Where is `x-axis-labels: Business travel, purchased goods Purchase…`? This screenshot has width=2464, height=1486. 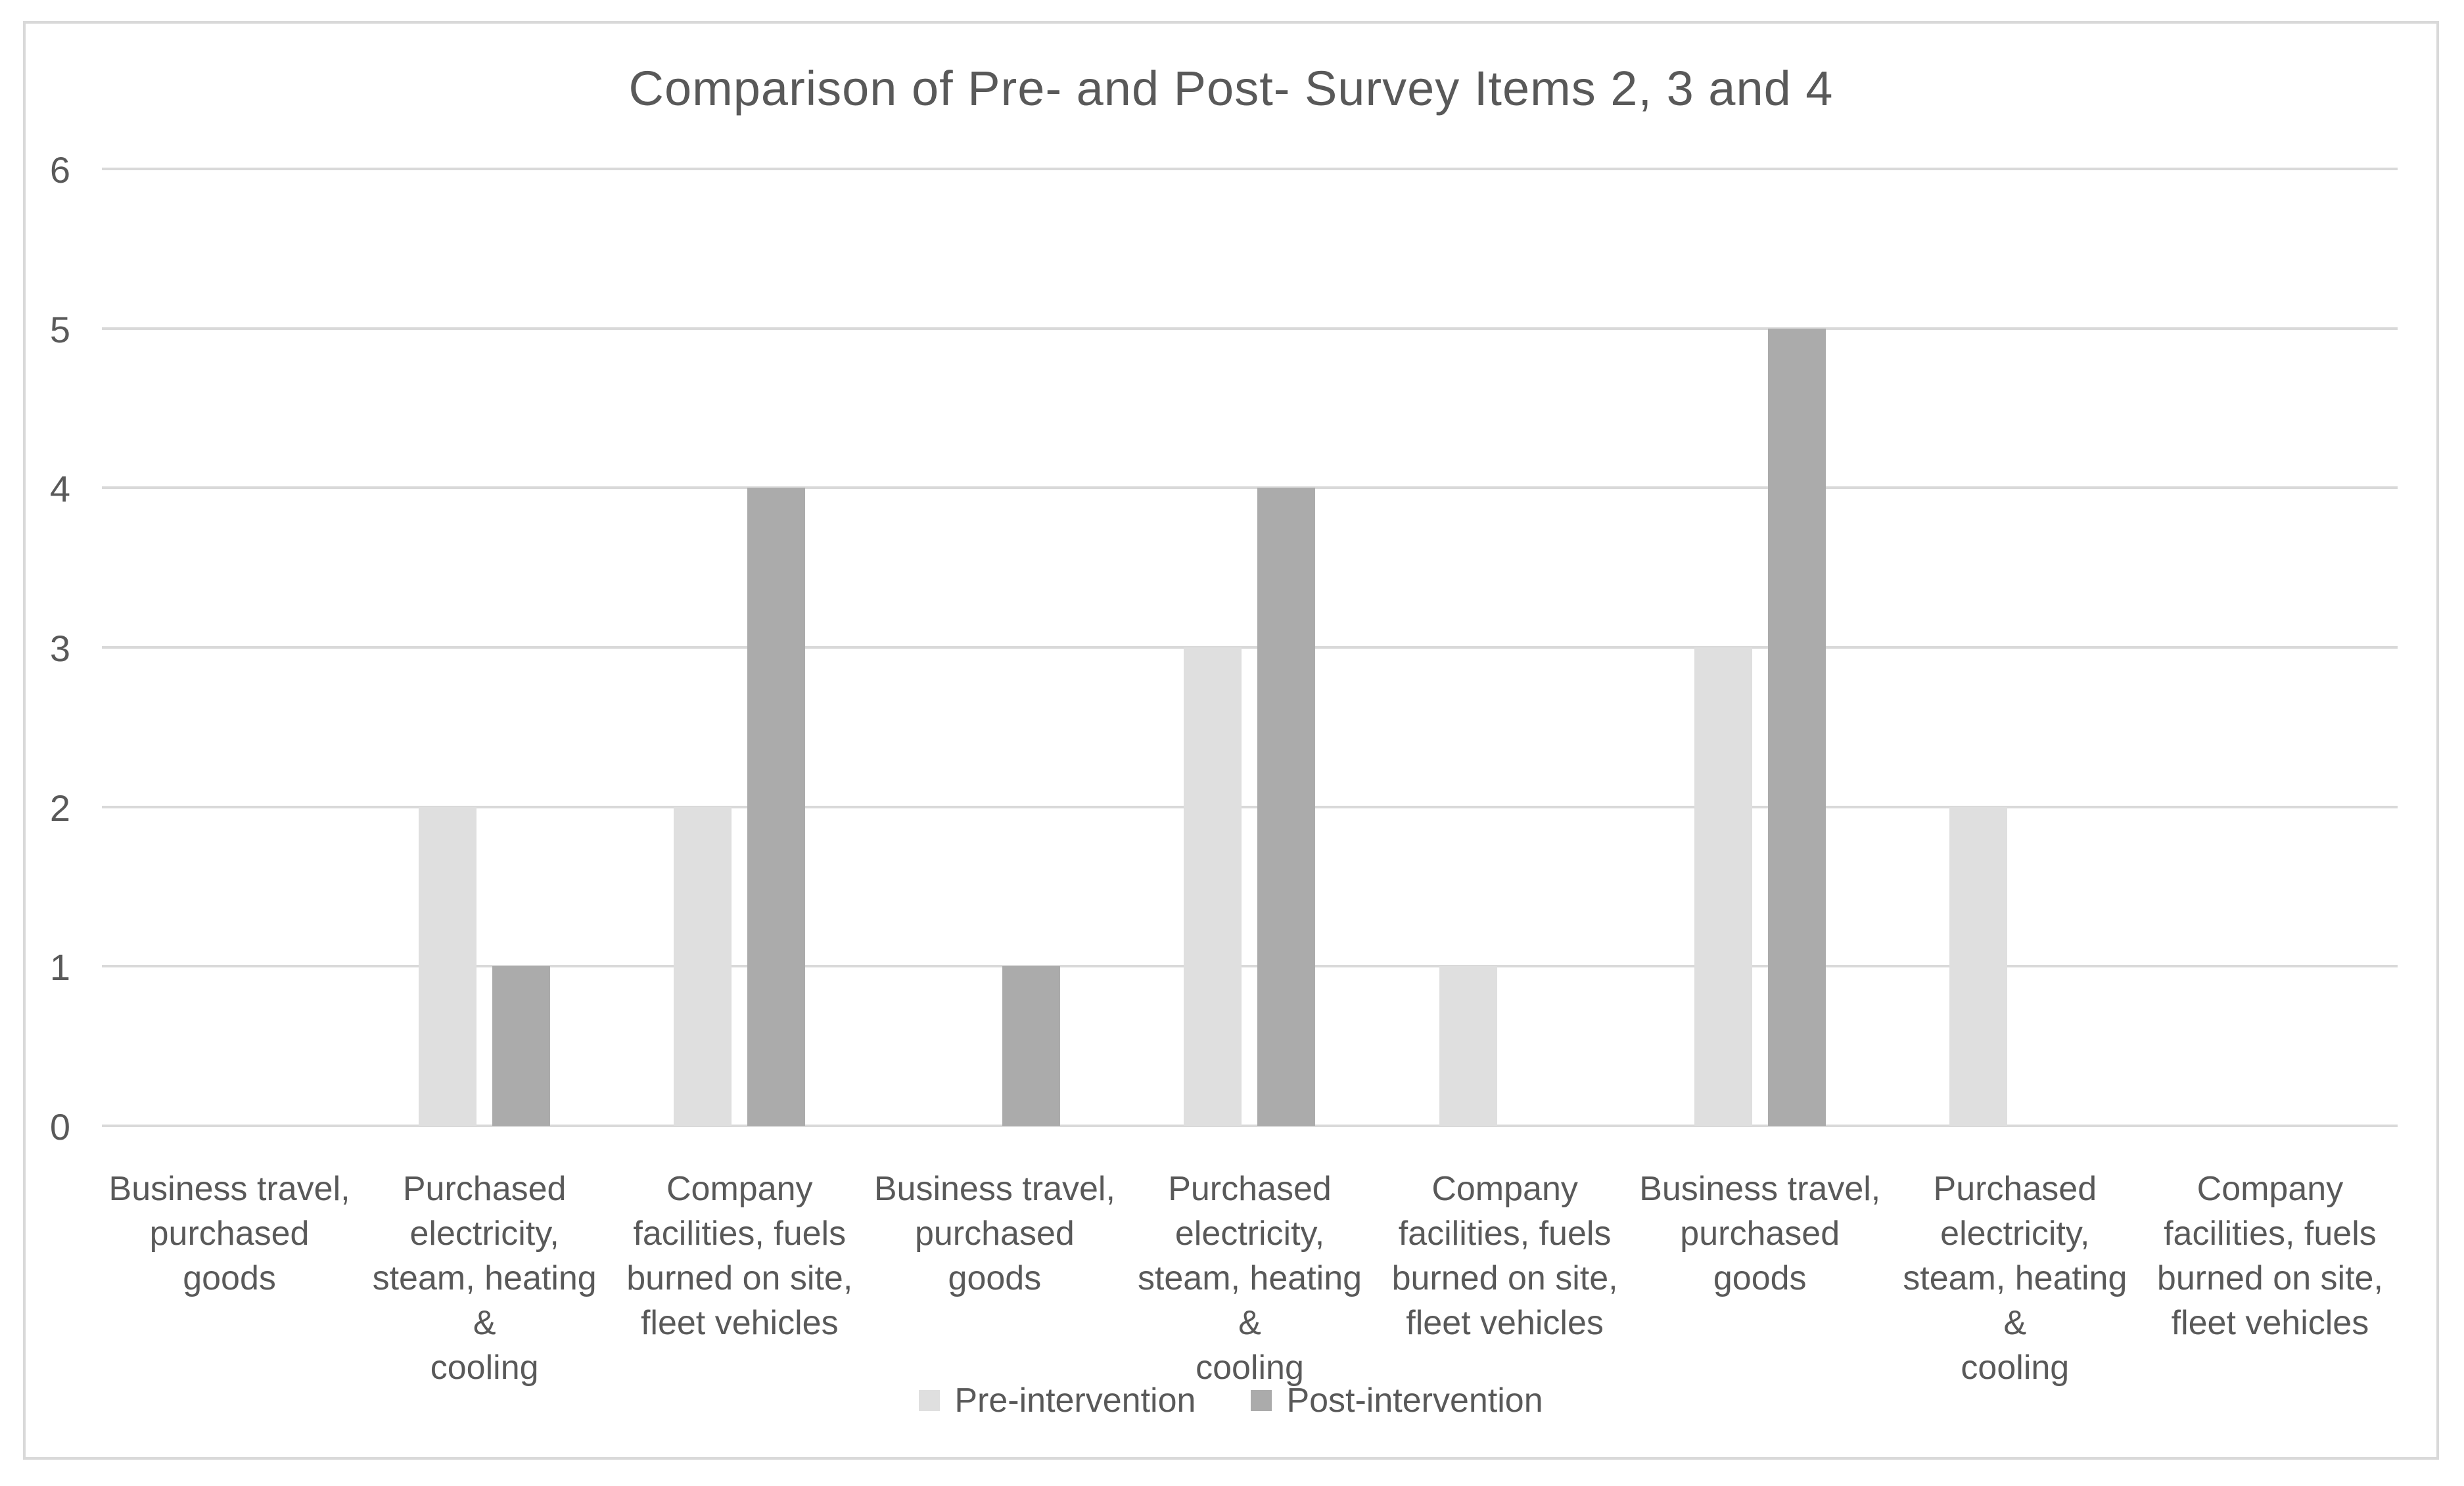
x-axis-labels: Business travel, purchased goods Purchase… is located at coordinates (1250, 1278).